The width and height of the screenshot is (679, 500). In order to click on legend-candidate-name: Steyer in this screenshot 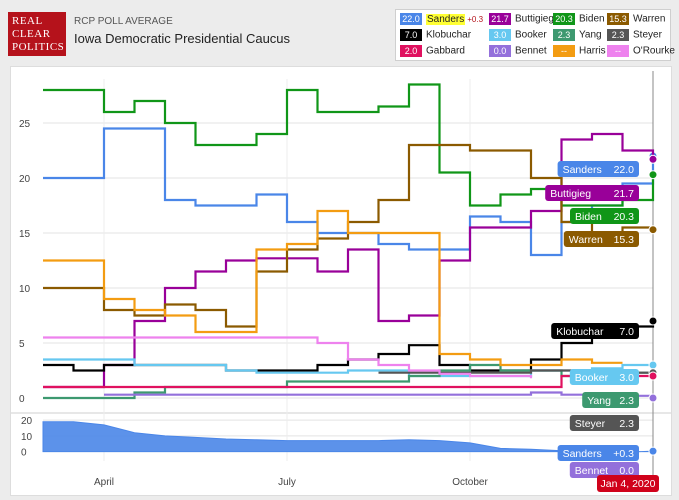, I will do `click(647, 35)`.